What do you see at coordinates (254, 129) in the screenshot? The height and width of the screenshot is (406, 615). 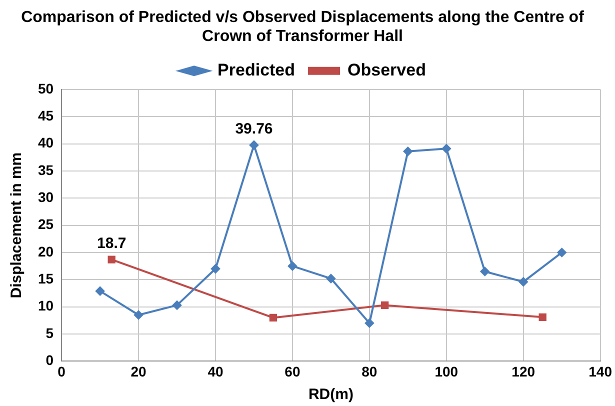 I see `data-label: 39.76` at bounding box center [254, 129].